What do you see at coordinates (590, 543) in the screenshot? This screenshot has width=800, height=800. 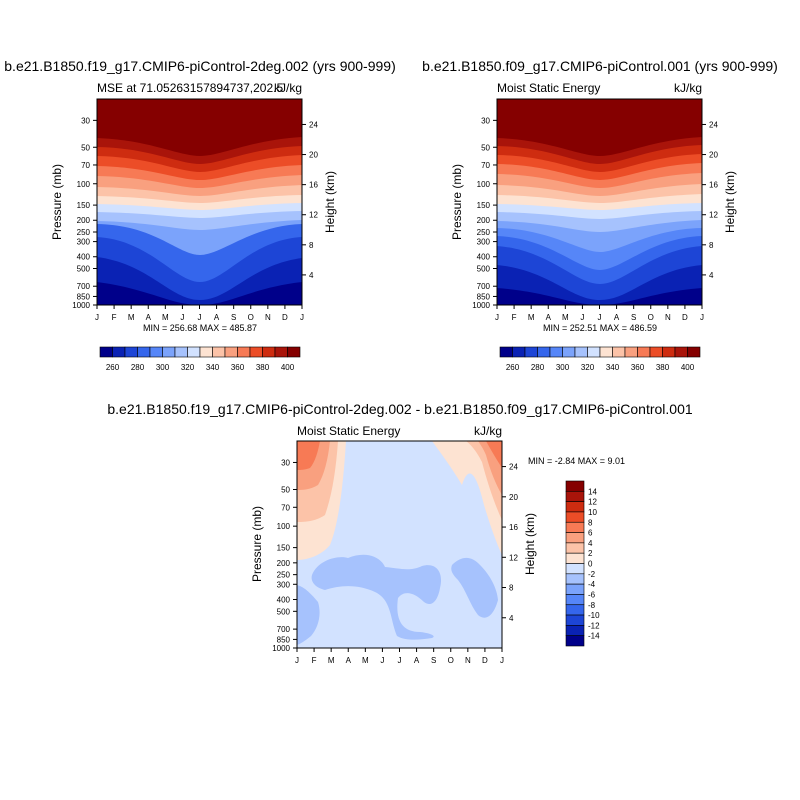 I see `colorbar-label: 4` at bounding box center [590, 543].